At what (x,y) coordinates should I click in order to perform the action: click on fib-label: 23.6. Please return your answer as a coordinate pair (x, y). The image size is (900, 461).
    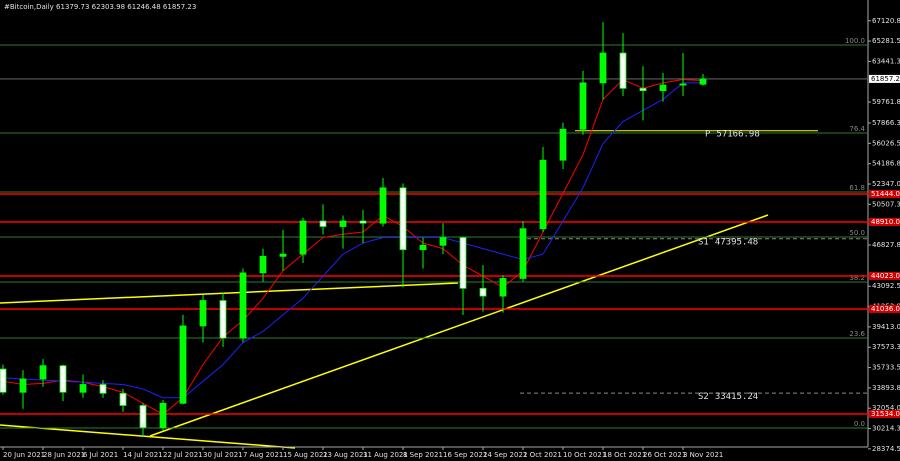
    Looking at the image, I should click on (857, 334).